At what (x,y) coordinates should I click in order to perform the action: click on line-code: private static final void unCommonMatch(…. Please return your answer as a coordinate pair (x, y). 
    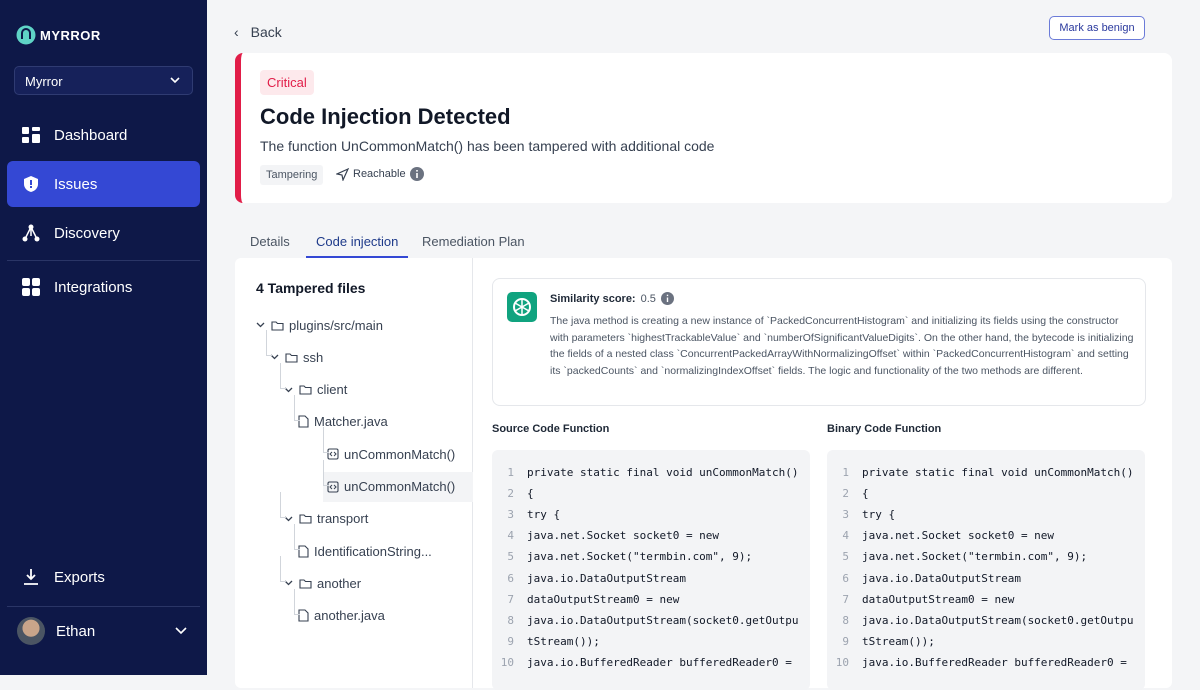
    Looking at the image, I should click on (998, 473).